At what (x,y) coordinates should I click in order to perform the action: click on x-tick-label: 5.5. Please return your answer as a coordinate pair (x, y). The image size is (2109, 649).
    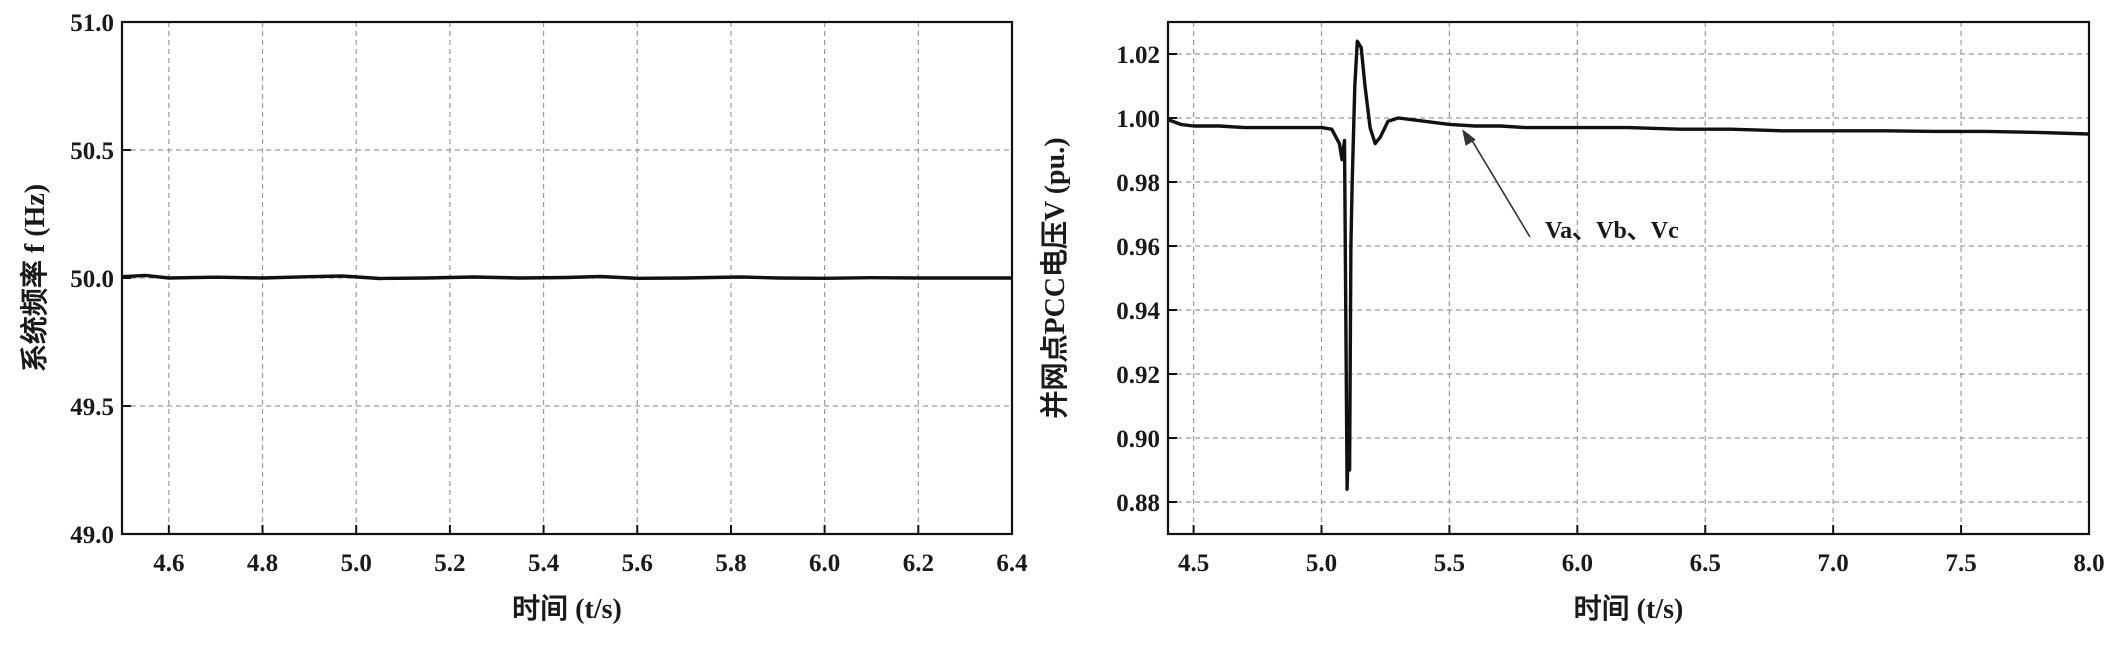
    Looking at the image, I should click on (1449, 563).